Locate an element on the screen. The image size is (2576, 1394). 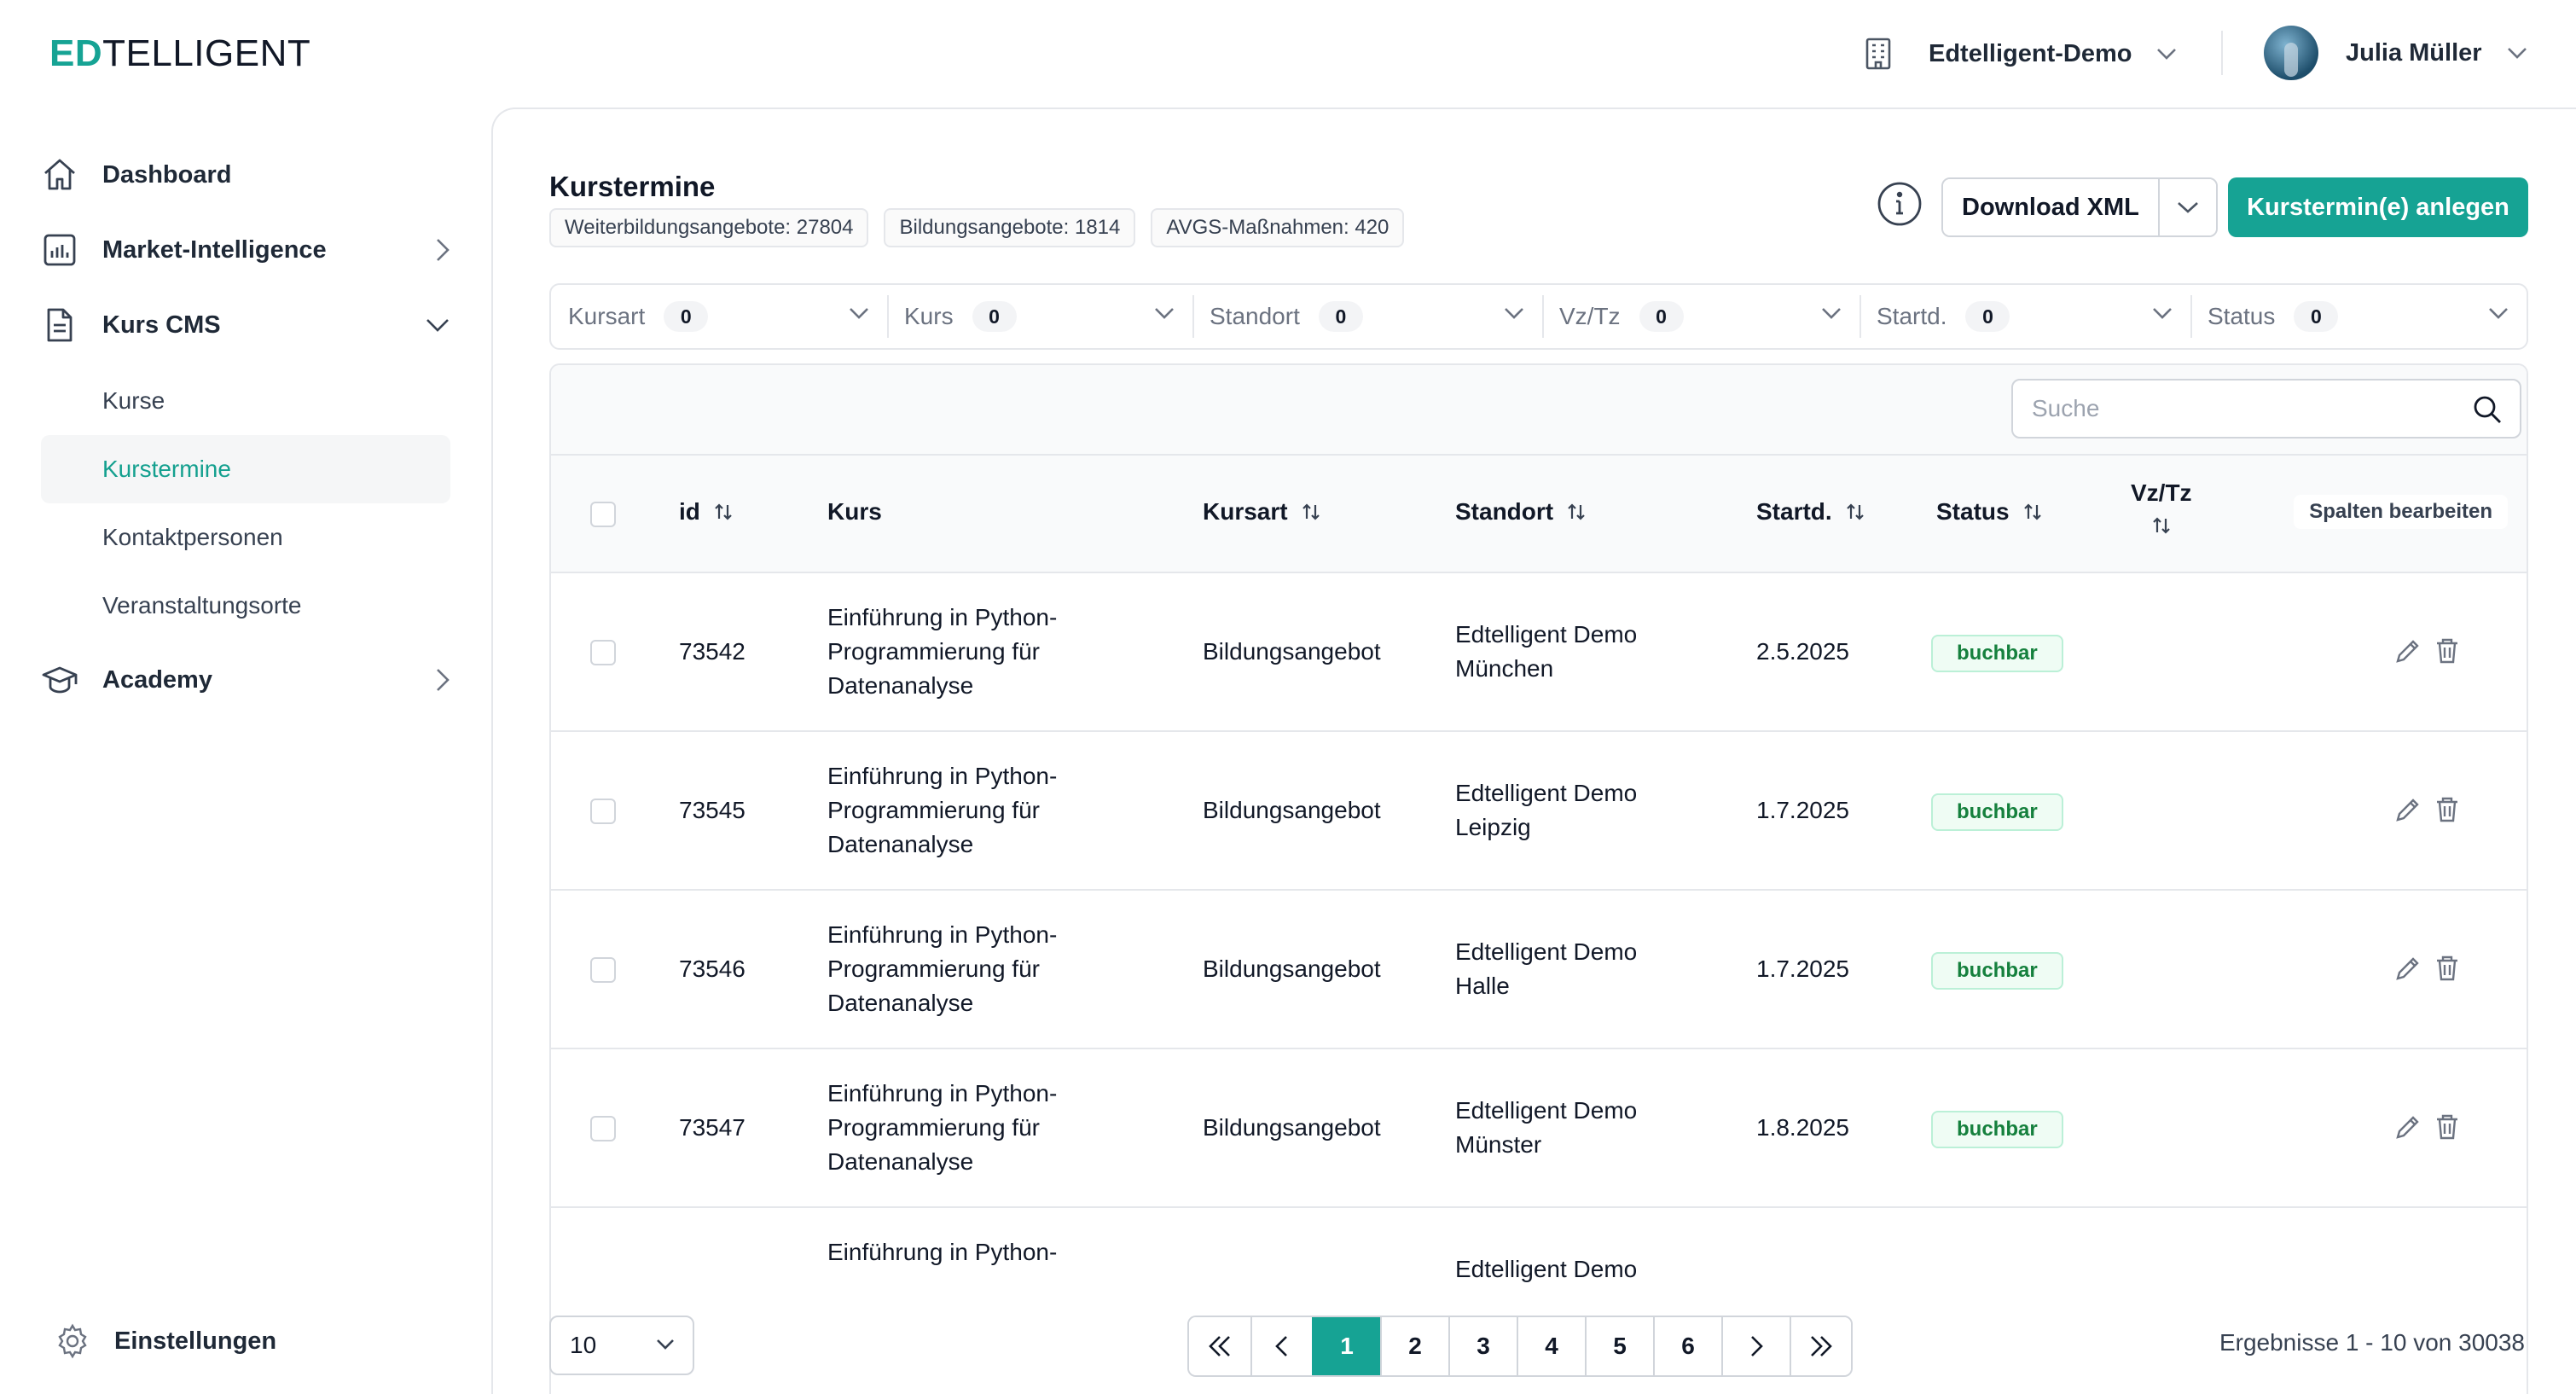
column-header-status: Status is located at coordinates (1989, 512).